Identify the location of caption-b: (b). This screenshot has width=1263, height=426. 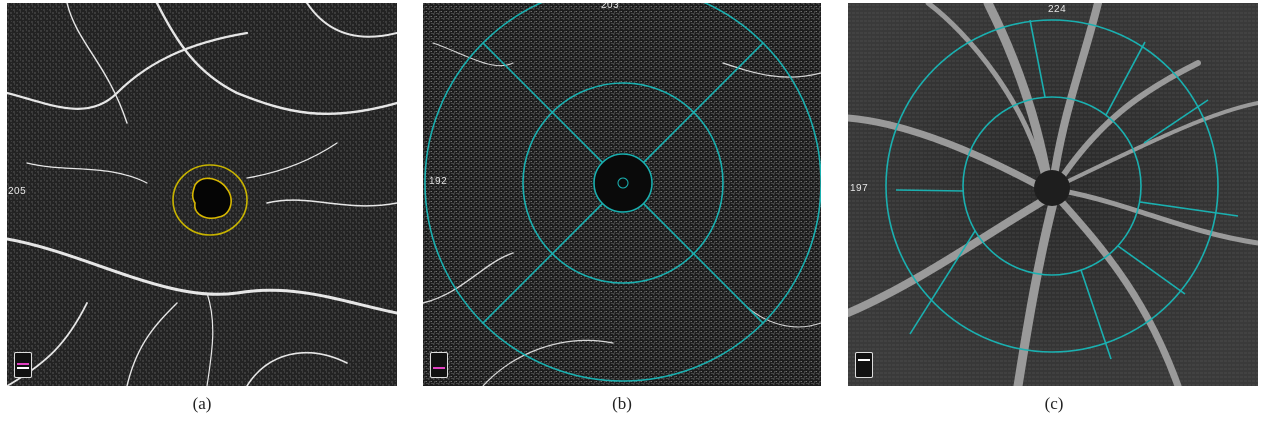
(622, 403).